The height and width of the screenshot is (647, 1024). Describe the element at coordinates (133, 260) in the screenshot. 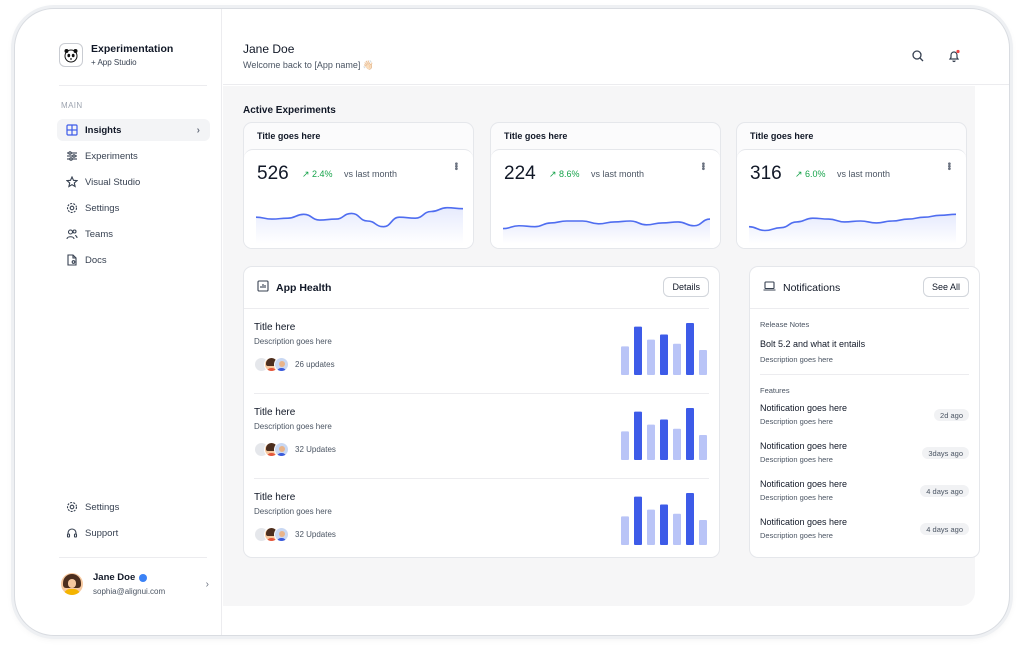

I see `sidebar-item-docs: Docs` at that location.